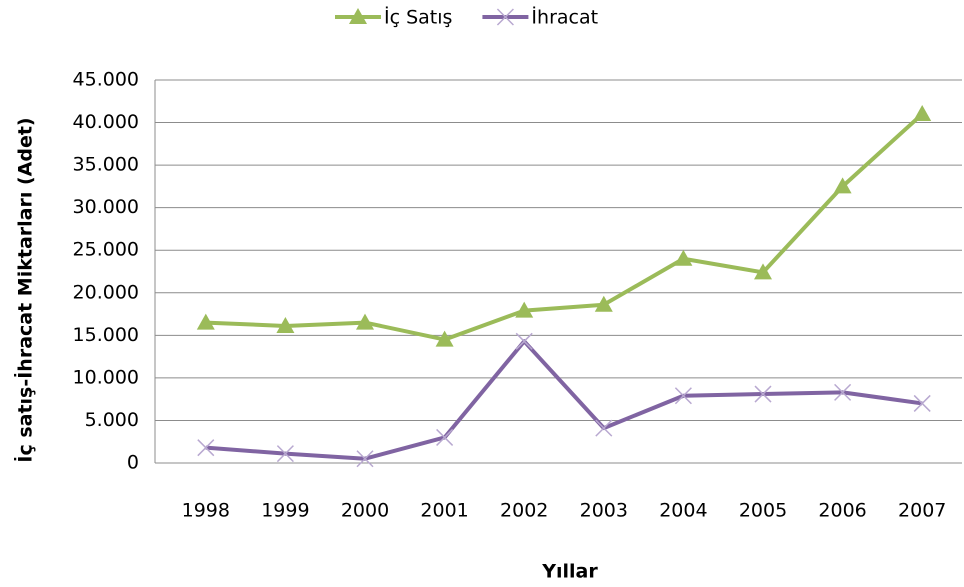 The height and width of the screenshot is (587, 964). Describe the element at coordinates (569, 572) in the screenshot. I see `x-axis-title: Yıllar` at that location.